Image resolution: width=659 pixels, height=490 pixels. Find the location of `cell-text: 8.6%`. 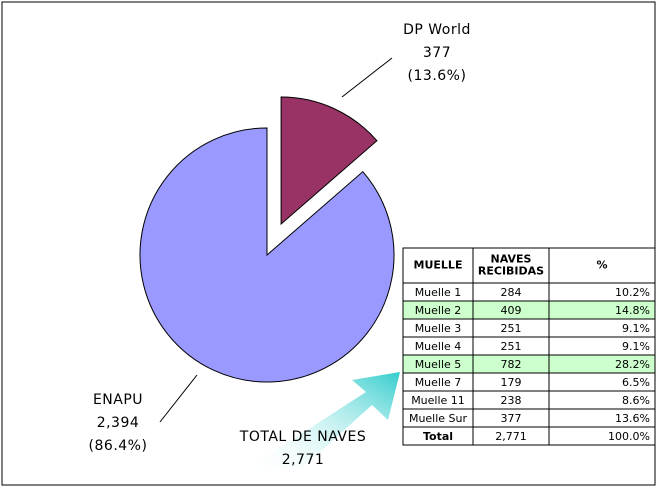

cell-text: 8.6% is located at coordinates (636, 400).